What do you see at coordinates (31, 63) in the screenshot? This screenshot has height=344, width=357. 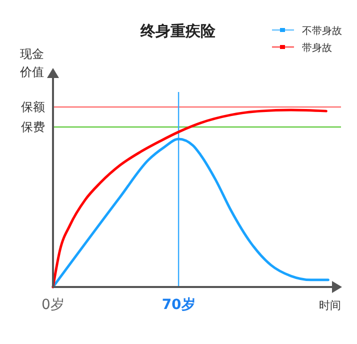 I see `y-axis-title: 现金价值` at bounding box center [31, 63].